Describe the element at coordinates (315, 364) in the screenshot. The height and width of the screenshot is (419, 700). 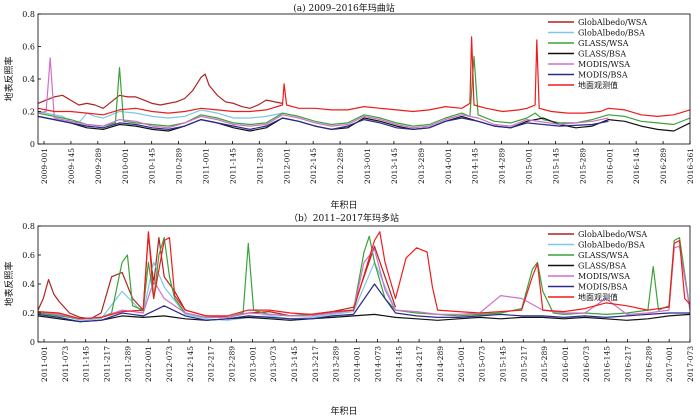
I see `x-tick-label: 2013-217` at that location.